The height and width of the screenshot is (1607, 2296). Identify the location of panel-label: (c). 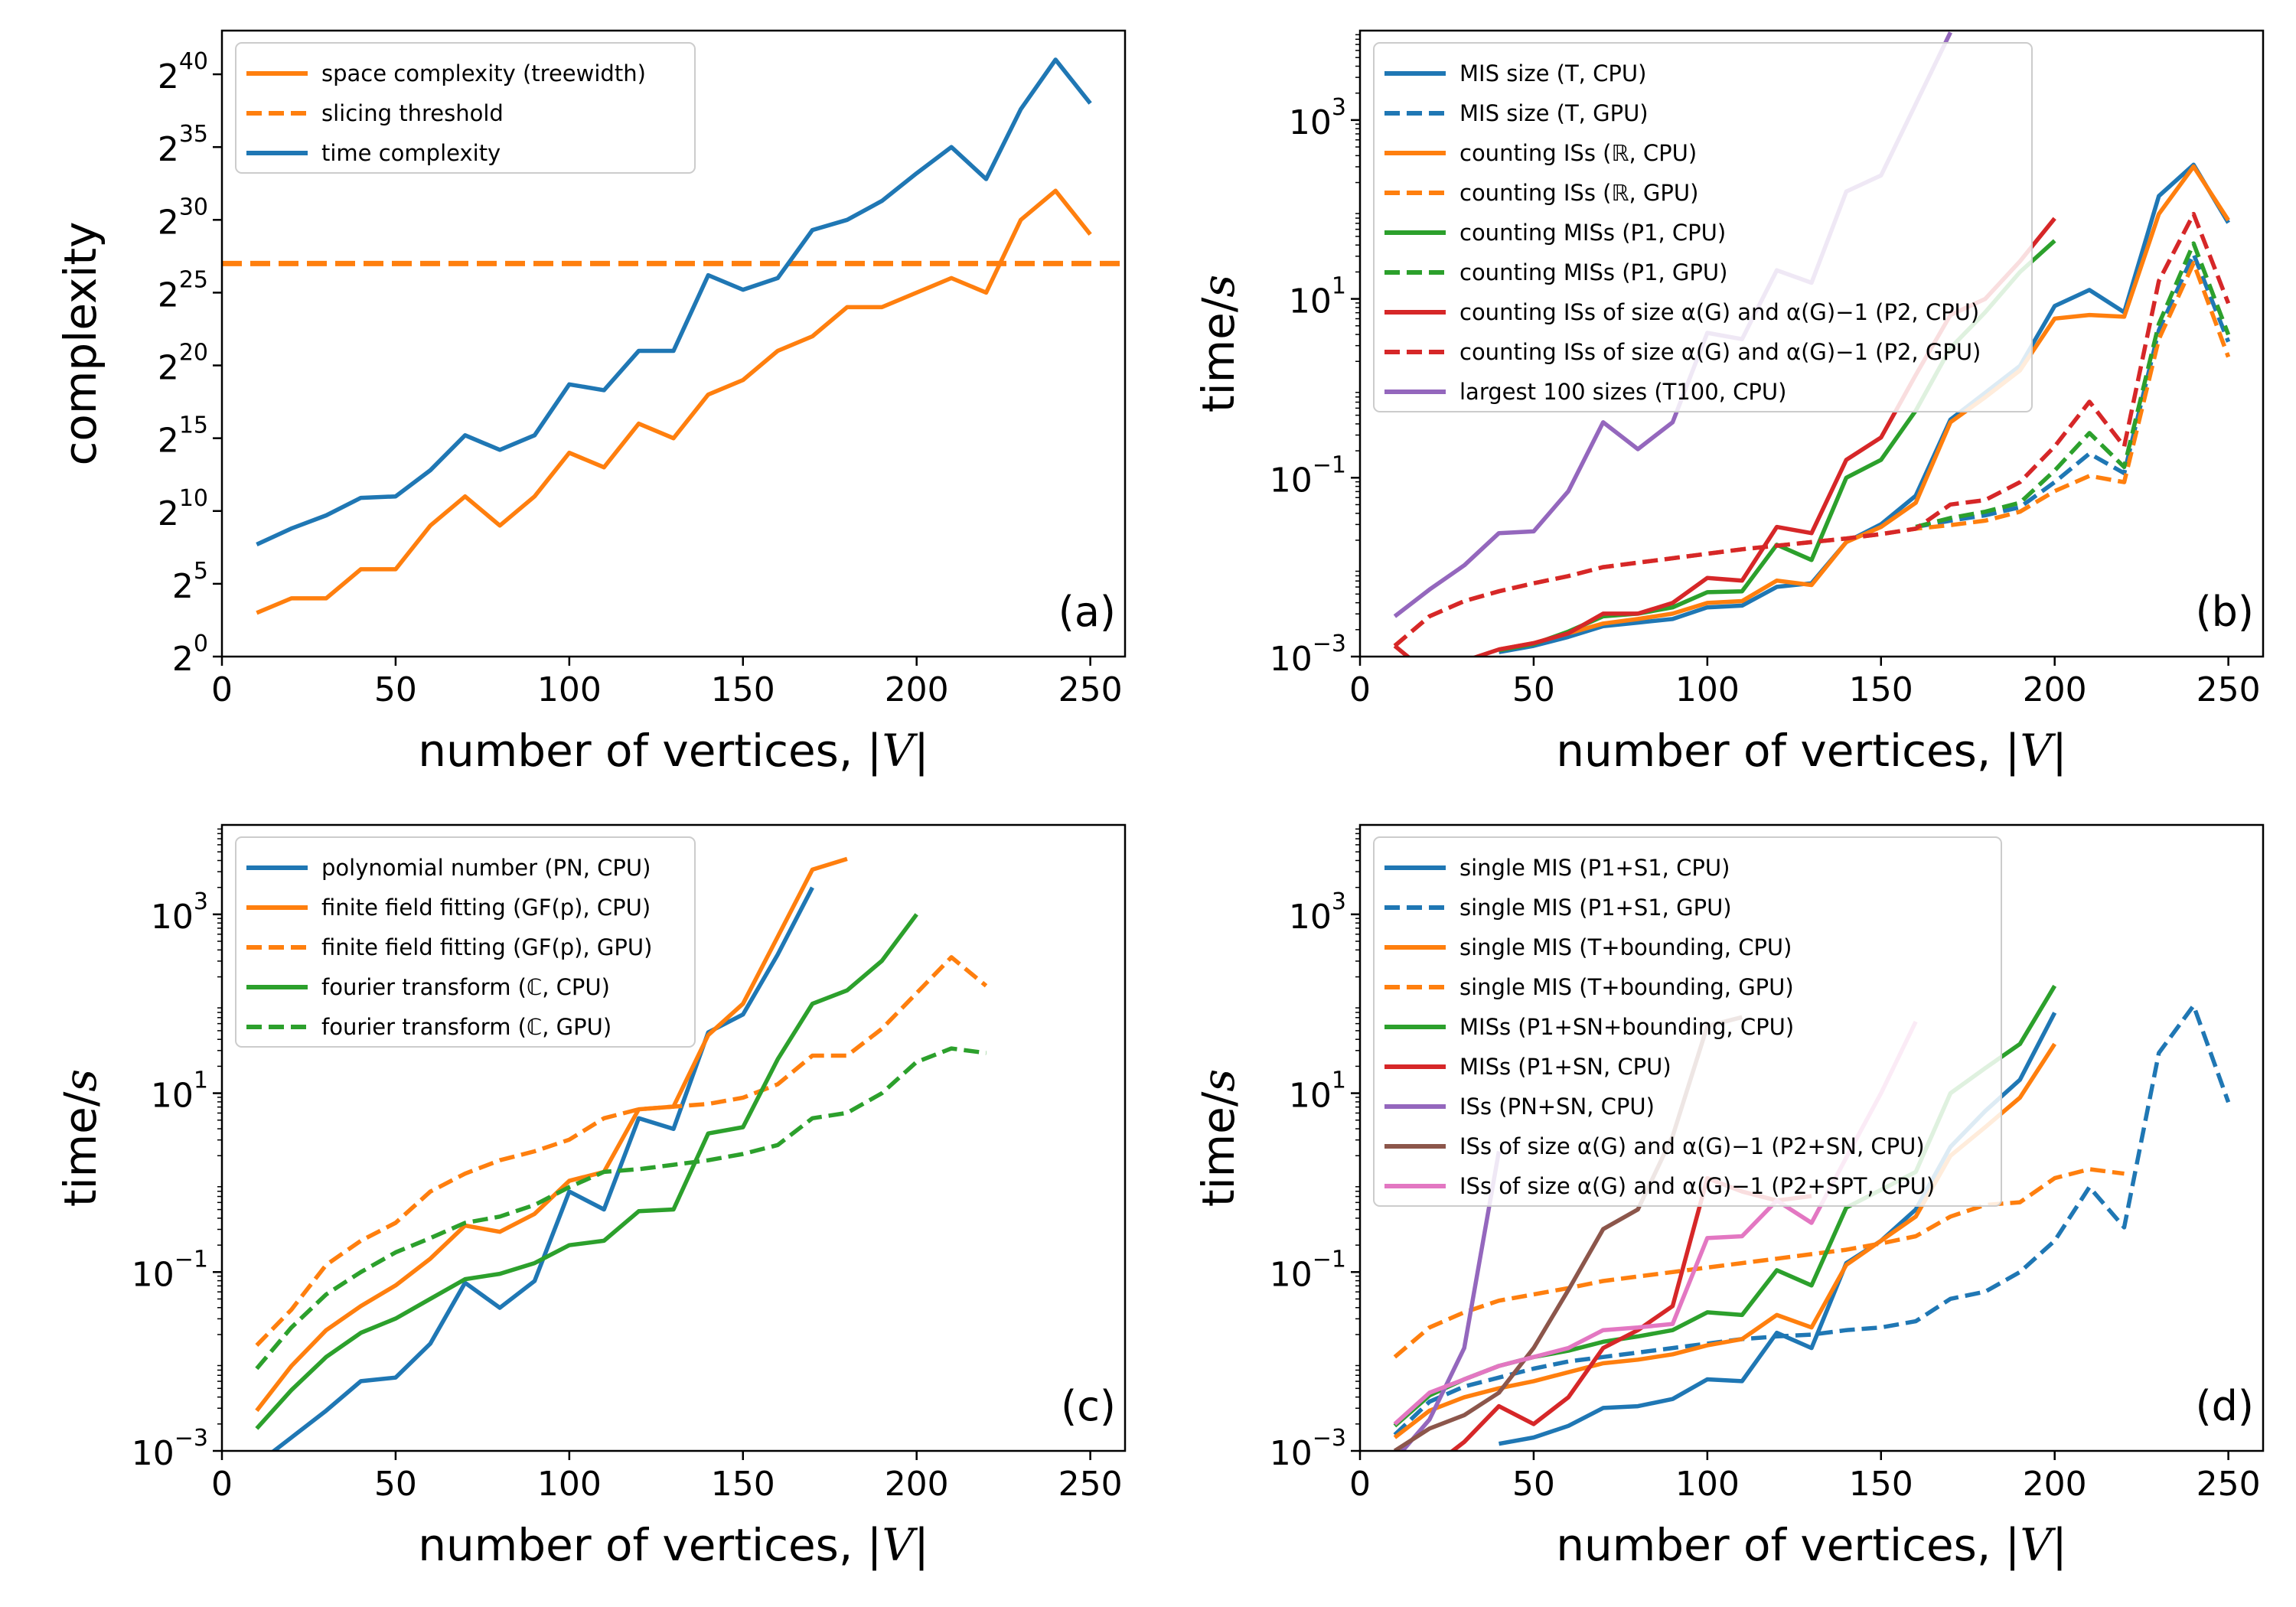
(1088, 1406).